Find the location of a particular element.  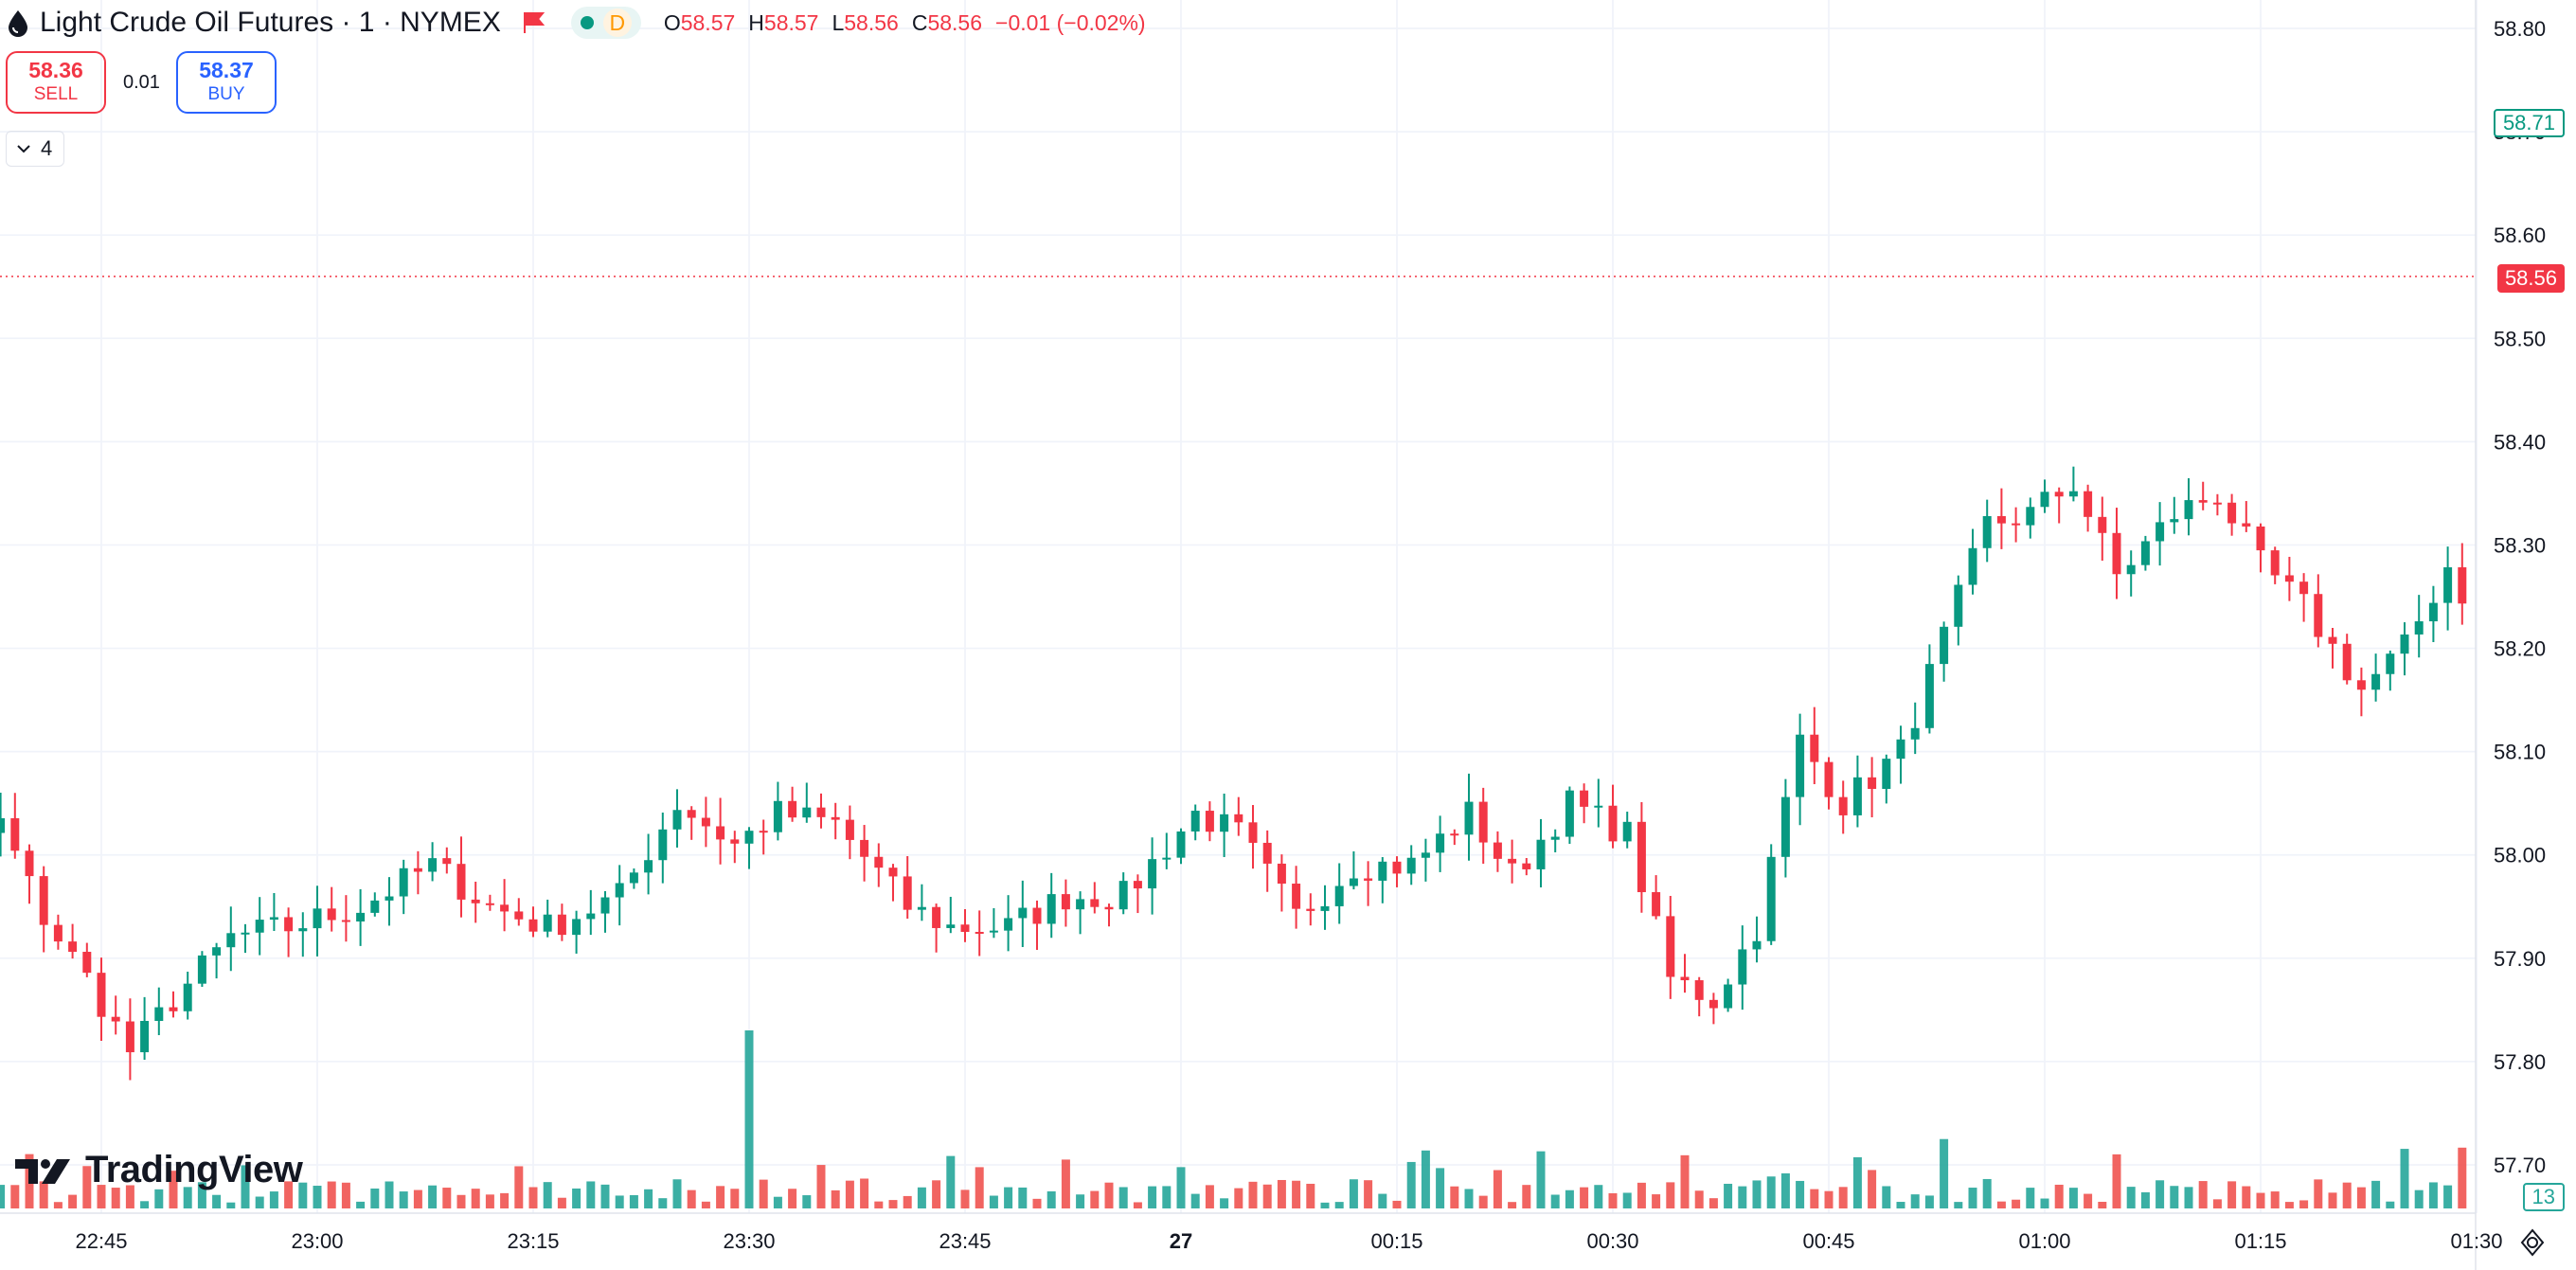

volume-value-label: 13 is located at coordinates (2543, 1197).